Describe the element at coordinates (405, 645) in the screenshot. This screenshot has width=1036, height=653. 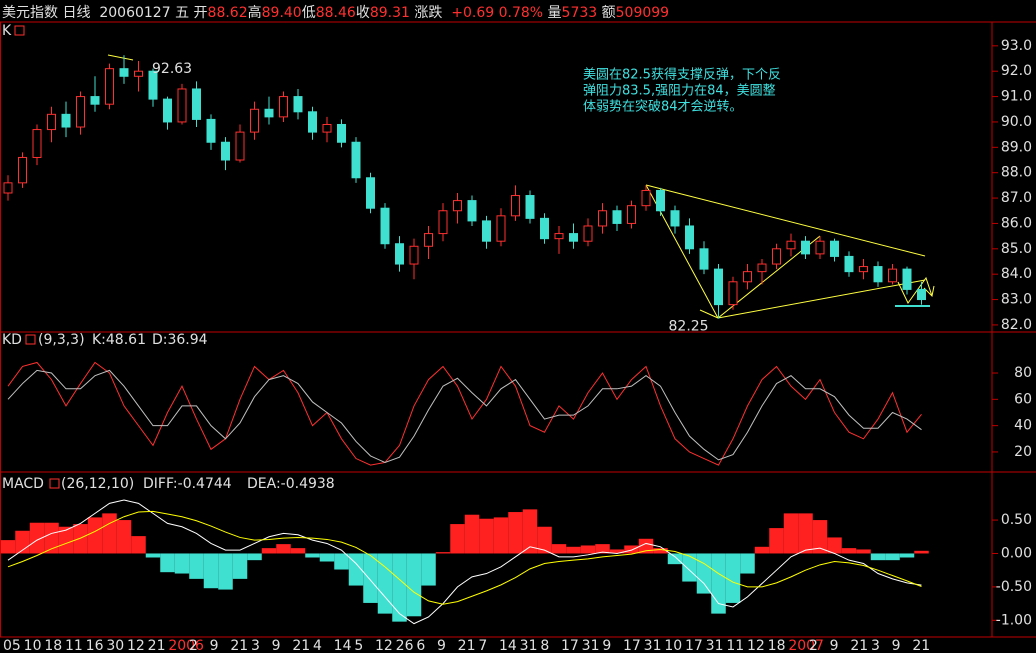
I see `x-tick-label: 26` at that location.